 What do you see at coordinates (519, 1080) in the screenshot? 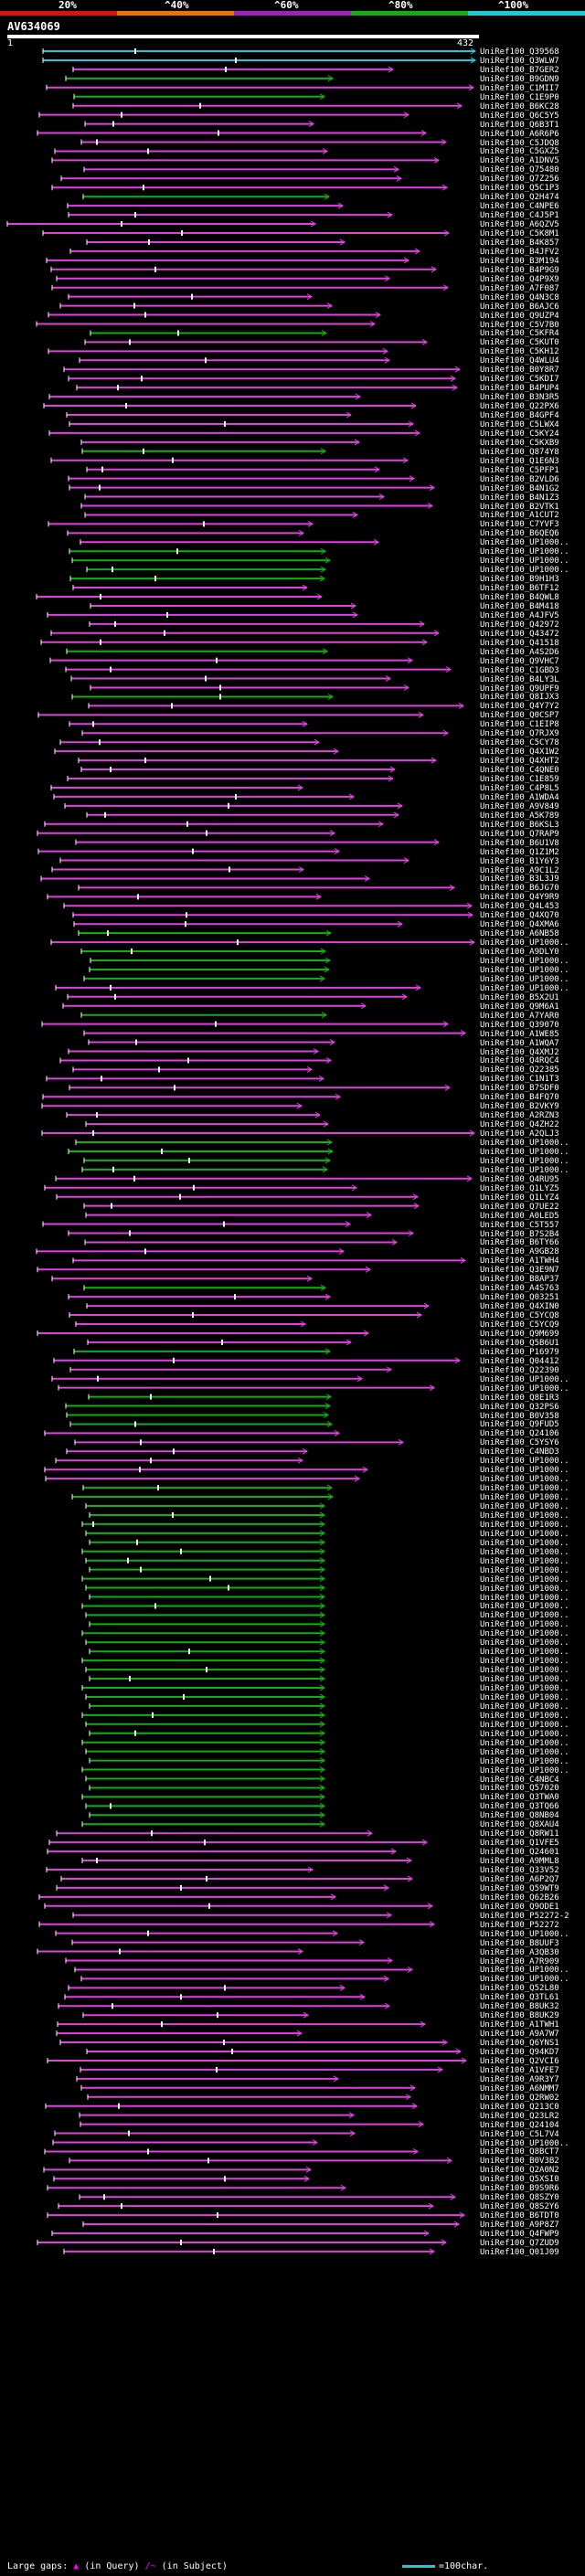
I see `hit-id: UniRef100_C1N1T3` at bounding box center [519, 1080].